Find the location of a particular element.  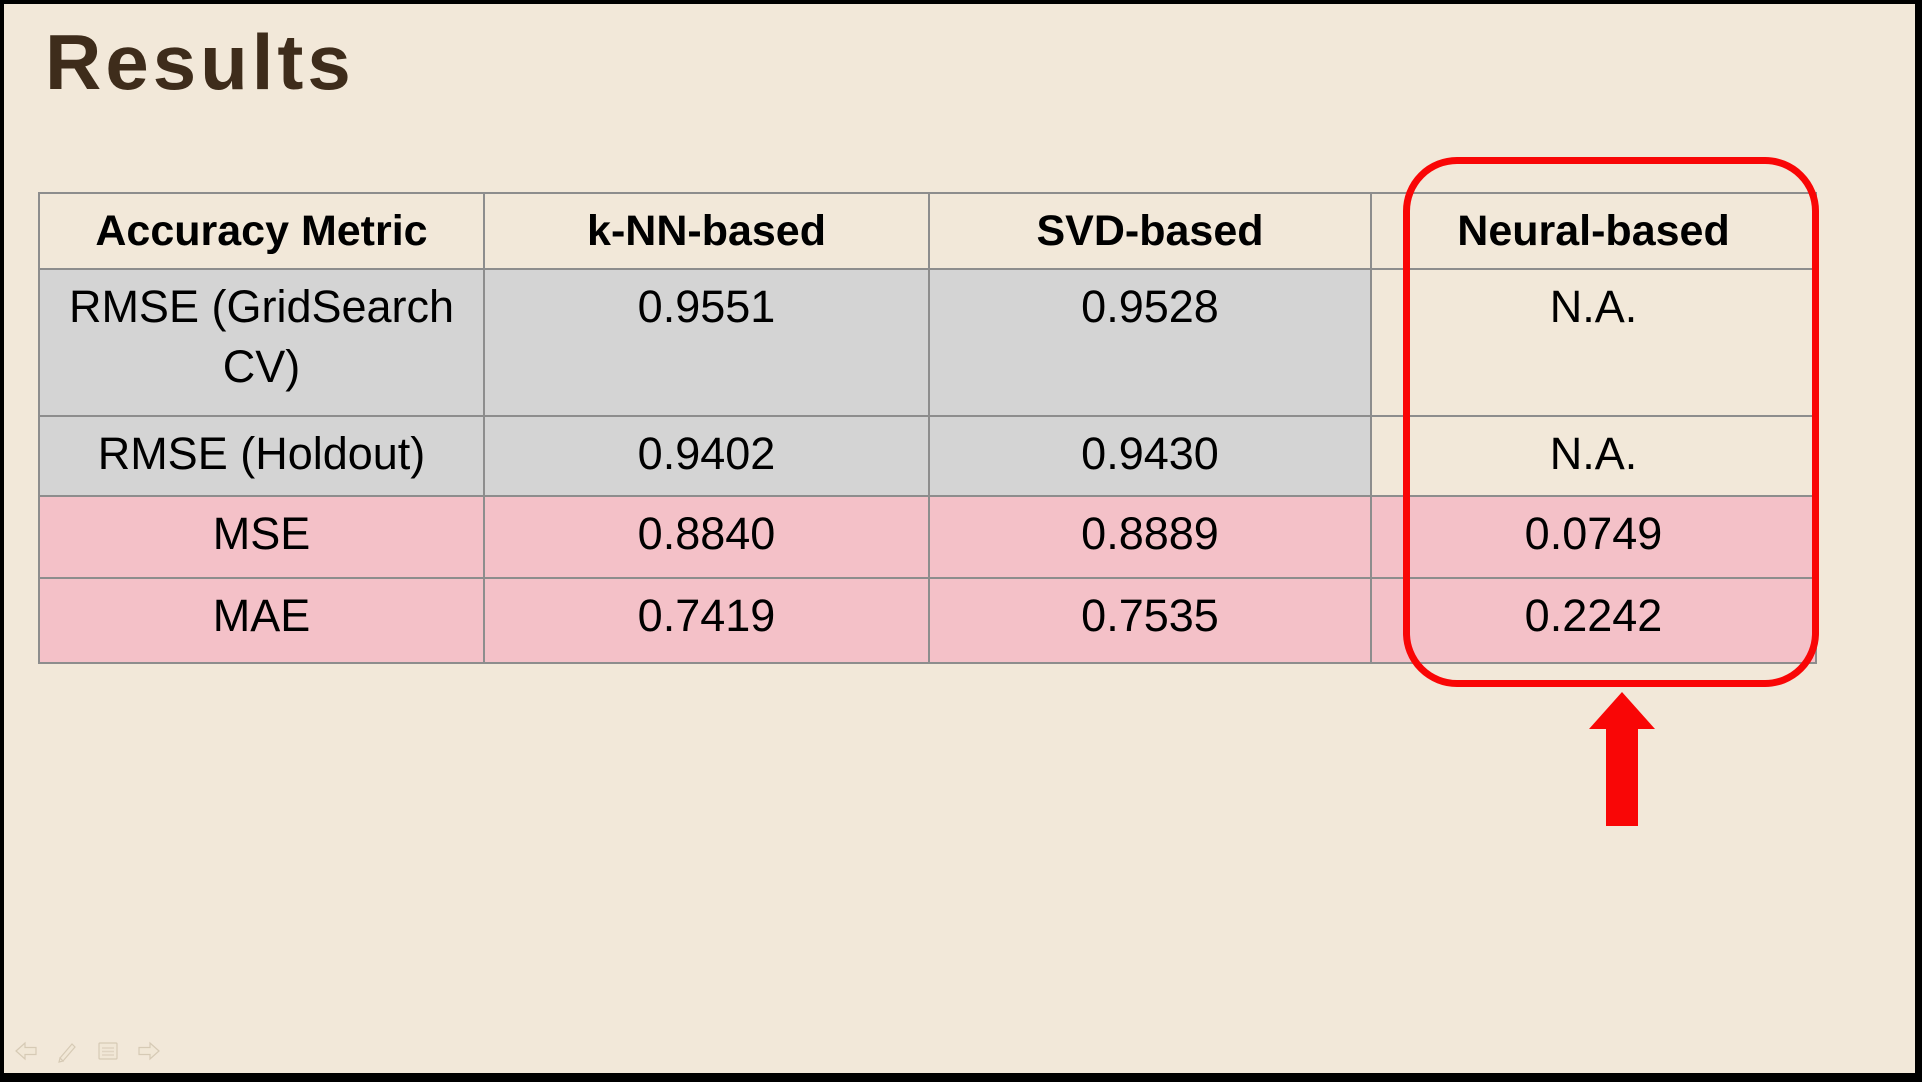

value-cell: 0.8889 is located at coordinates (1150, 537).